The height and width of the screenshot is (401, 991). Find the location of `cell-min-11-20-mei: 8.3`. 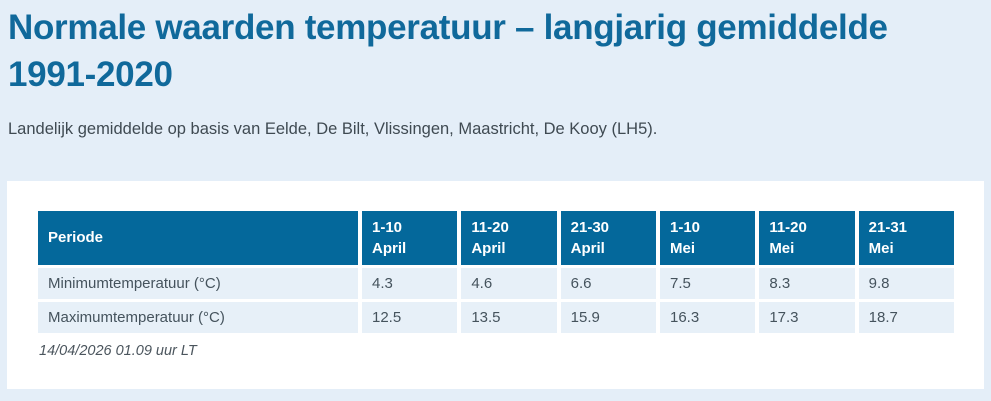

cell-min-11-20-mei: 8.3 is located at coordinates (807, 283).